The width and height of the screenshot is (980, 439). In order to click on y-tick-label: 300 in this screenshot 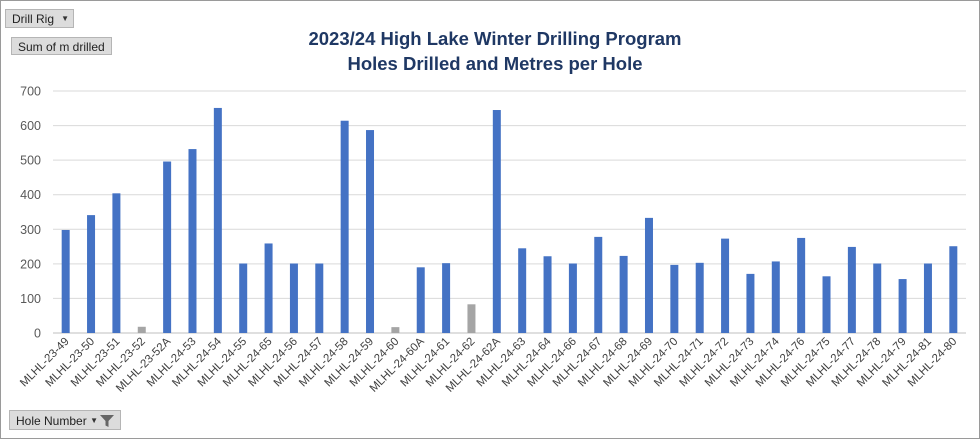, I will do `click(30, 230)`.